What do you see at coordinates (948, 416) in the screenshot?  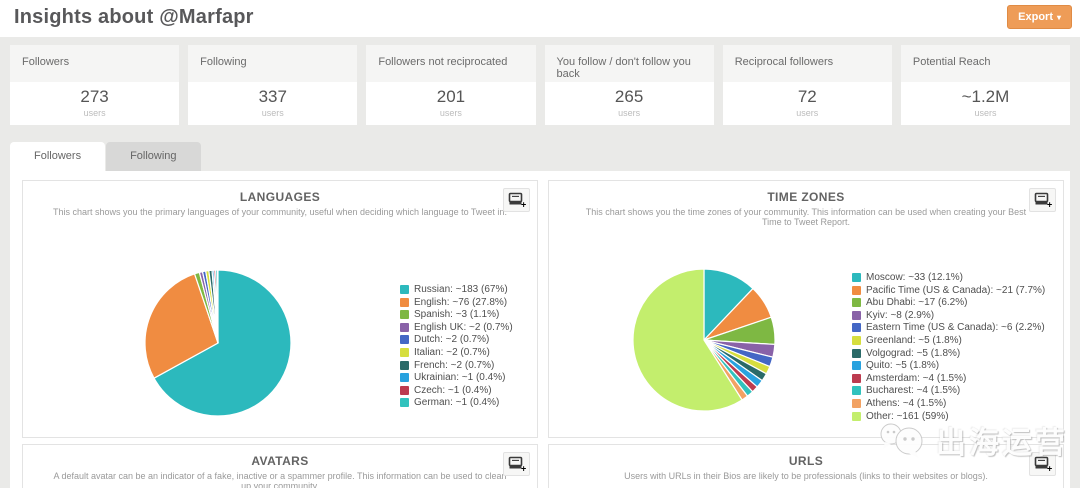 I see `legend-item: Other: ~161 (59%)` at bounding box center [948, 416].